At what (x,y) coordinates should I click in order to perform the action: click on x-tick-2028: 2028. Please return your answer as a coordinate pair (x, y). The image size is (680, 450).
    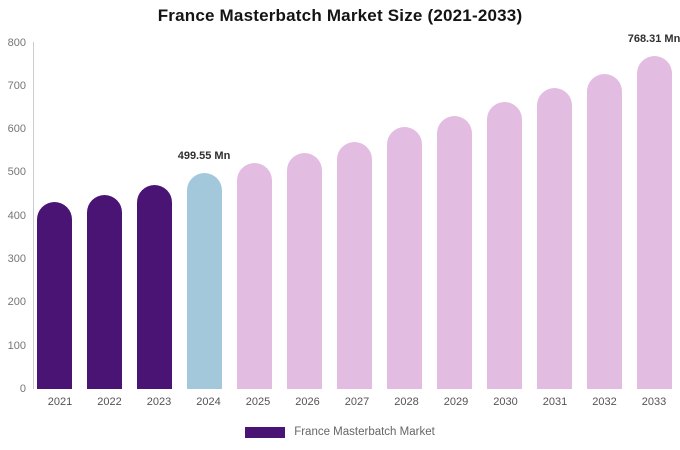
    Looking at the image, I should click on (406, 402).